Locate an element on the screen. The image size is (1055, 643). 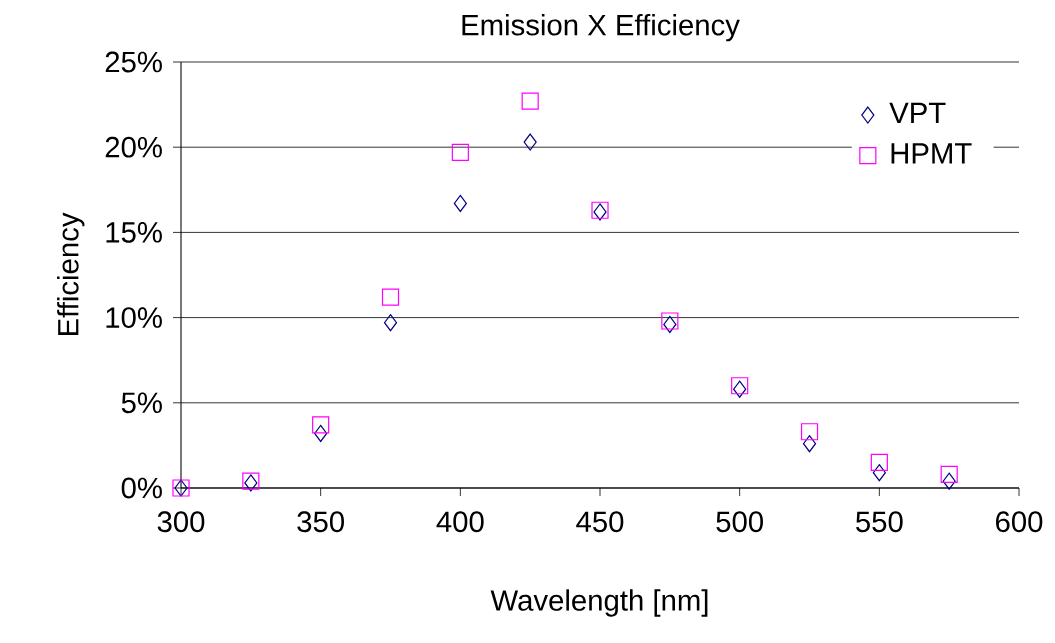
y-tick-label: 5% is located at coordinates (141, 403).